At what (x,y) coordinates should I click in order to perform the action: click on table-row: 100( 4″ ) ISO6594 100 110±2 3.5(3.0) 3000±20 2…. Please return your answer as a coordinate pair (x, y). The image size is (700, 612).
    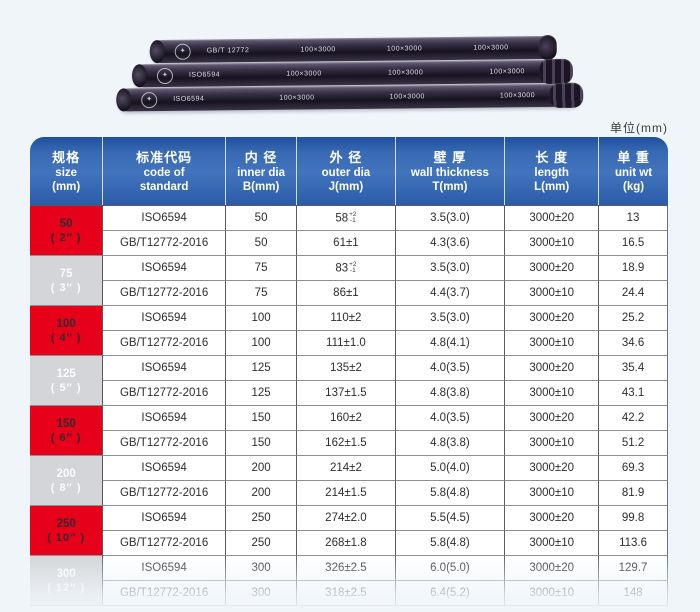
    Looking at the image, I should click on (349, 331).